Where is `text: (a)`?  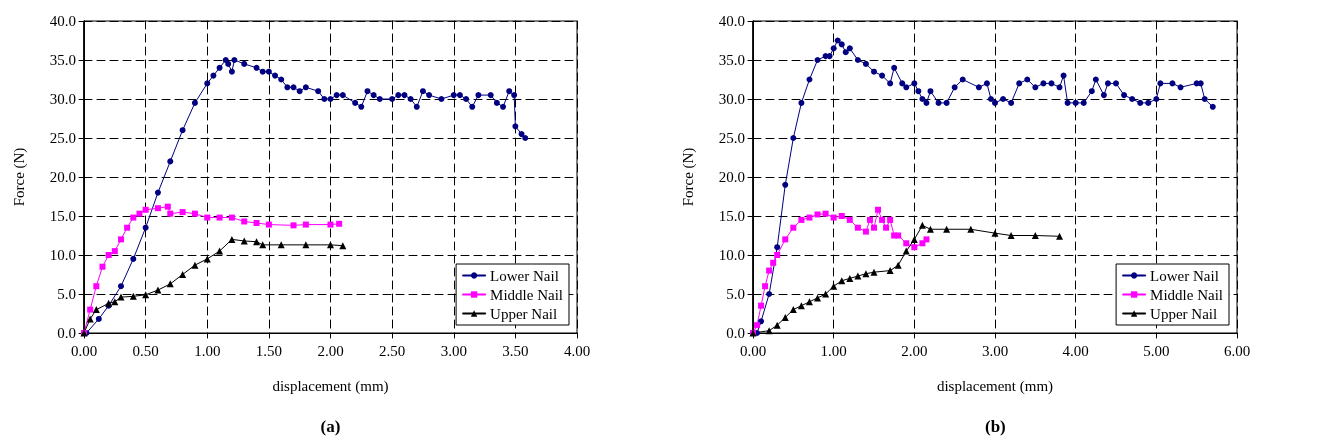 text: (a) is located at coordinates (330, 426).